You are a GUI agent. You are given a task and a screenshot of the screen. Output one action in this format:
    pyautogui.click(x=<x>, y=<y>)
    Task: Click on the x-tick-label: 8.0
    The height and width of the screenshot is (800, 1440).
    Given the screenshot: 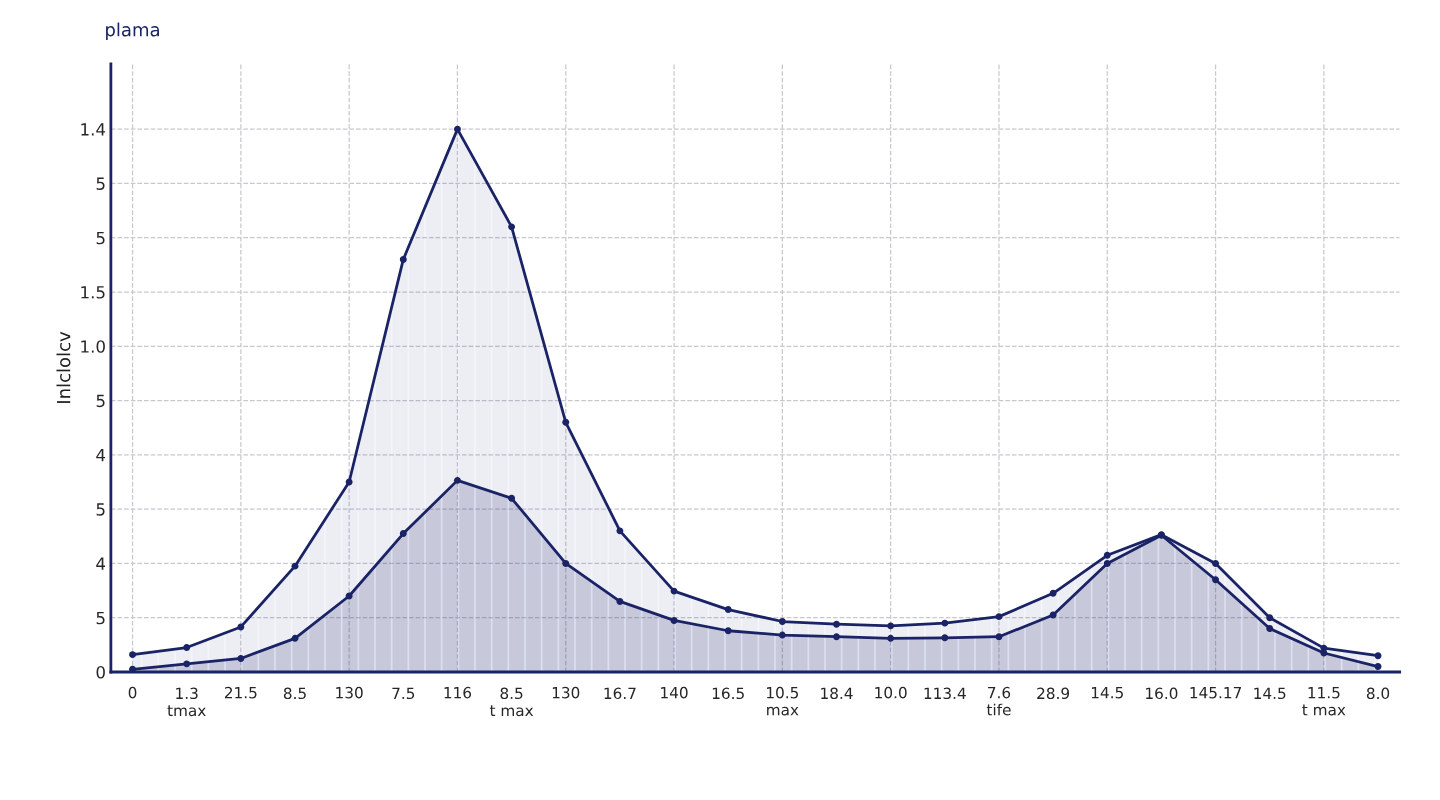 What is the action you would take?
    pyautogui.click(x=1378, y=693)
    